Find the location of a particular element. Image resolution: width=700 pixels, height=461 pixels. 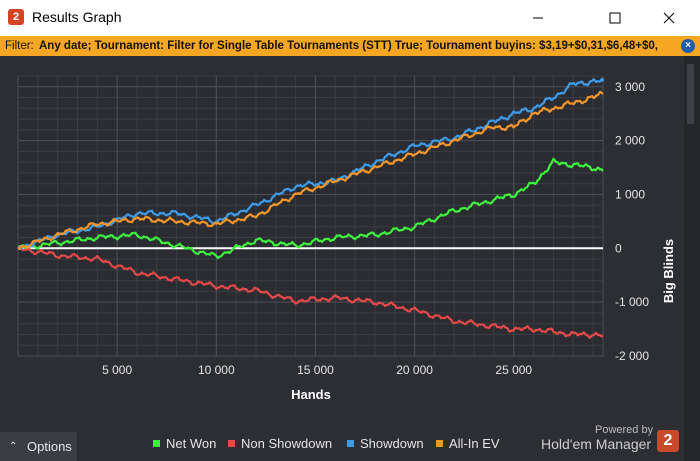

x-tick-label: 20 000 is located at coordinates (414, 370).